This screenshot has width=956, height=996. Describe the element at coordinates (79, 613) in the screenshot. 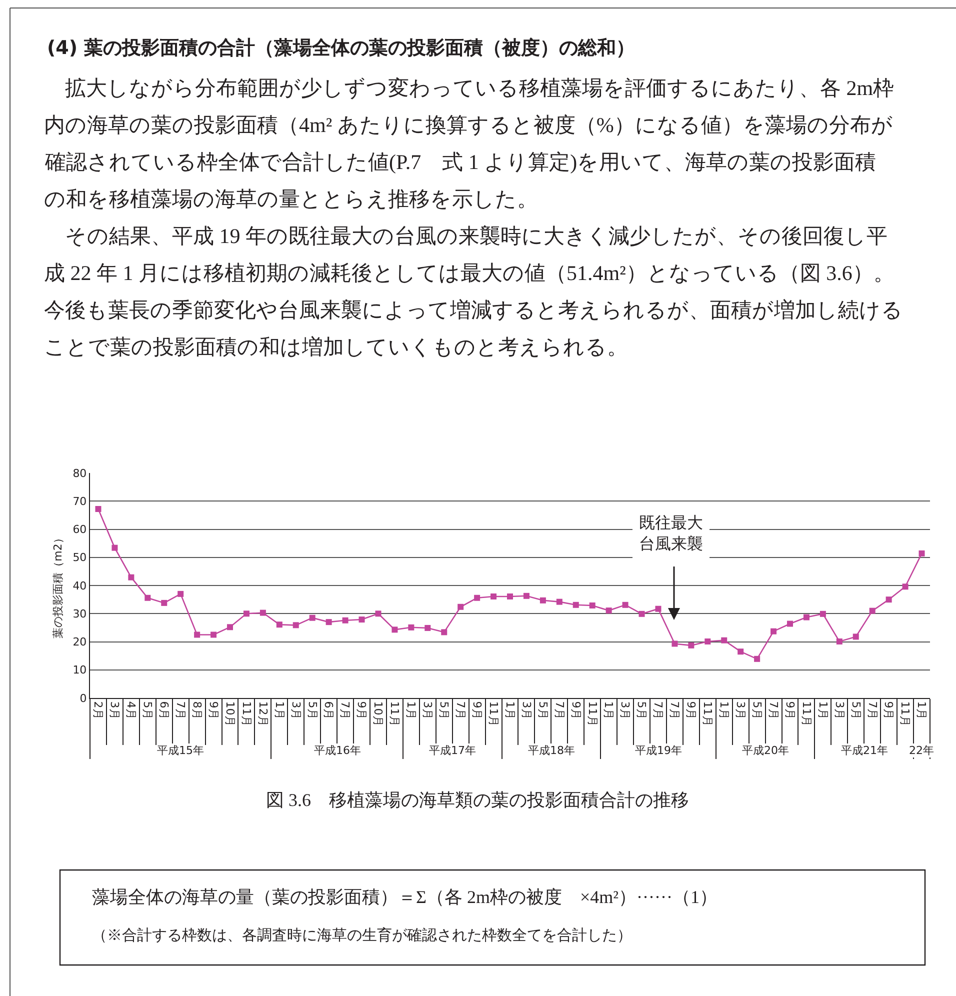

I see `y-tick-label: 30` at that location.